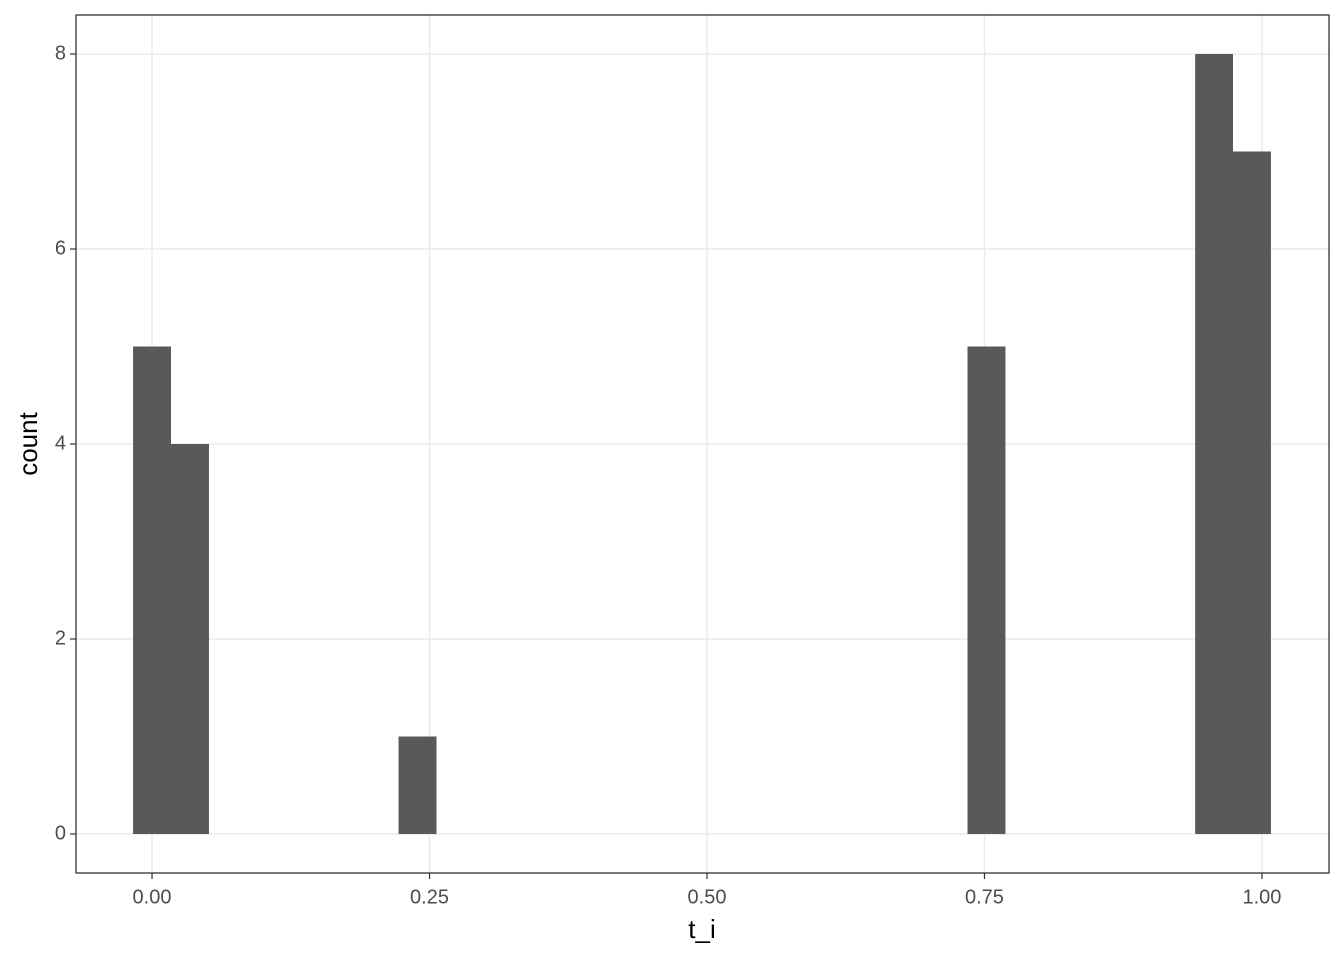 The image size is (1344, 960). I want to click on x-axis-title: t_i, so click(701, 929).